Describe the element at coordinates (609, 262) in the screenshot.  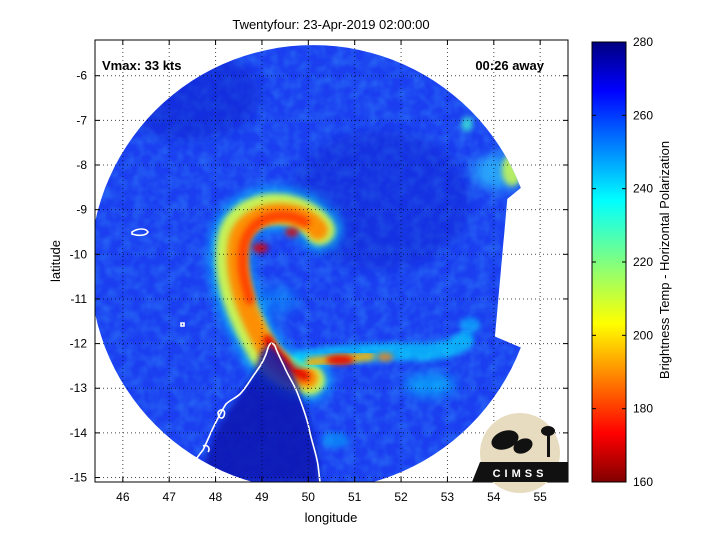
I see `colorbar-scale` at that location.